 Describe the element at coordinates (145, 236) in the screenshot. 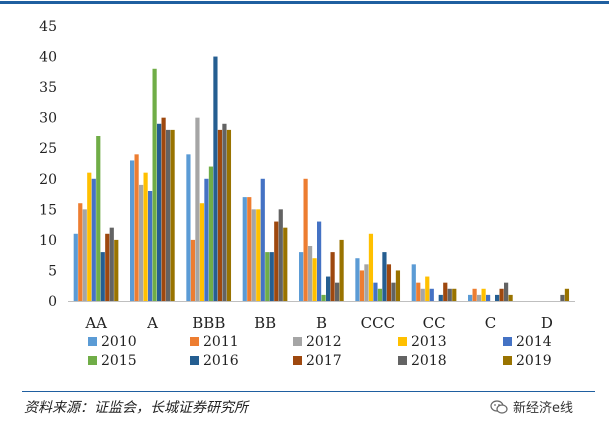

I see `bar-a-2013` at that location.